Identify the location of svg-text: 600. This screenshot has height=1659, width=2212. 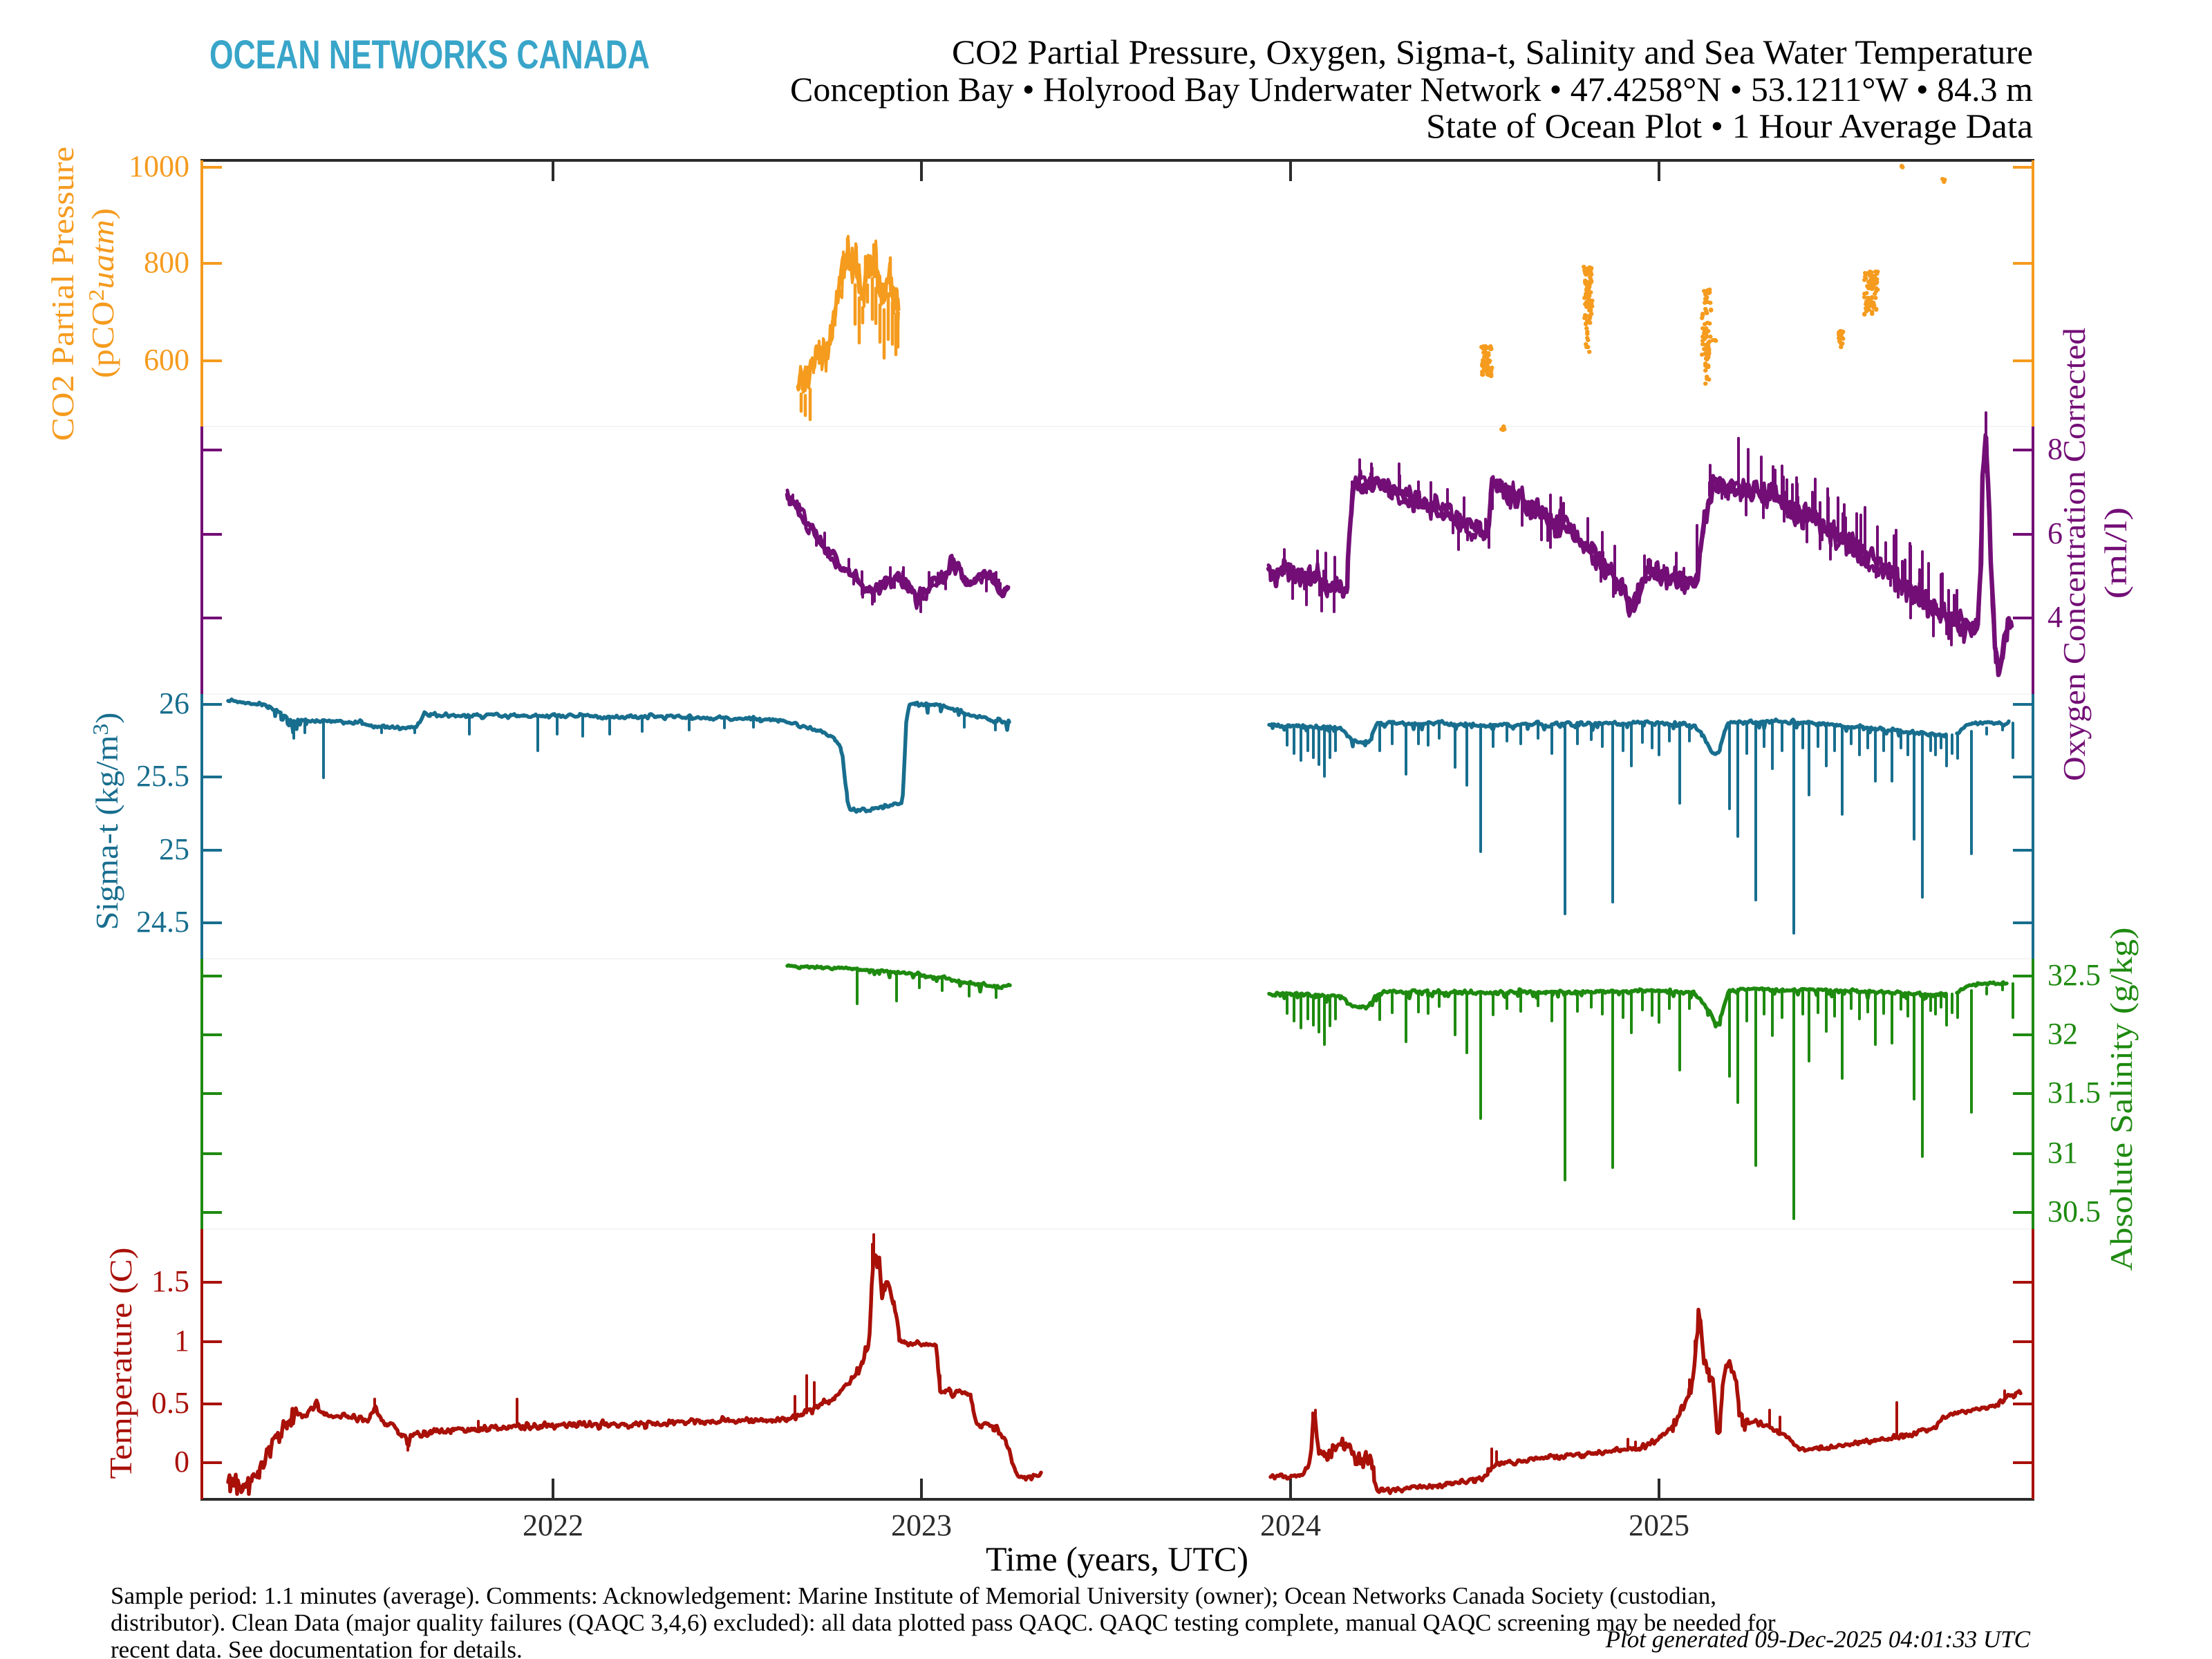
(167, 360).